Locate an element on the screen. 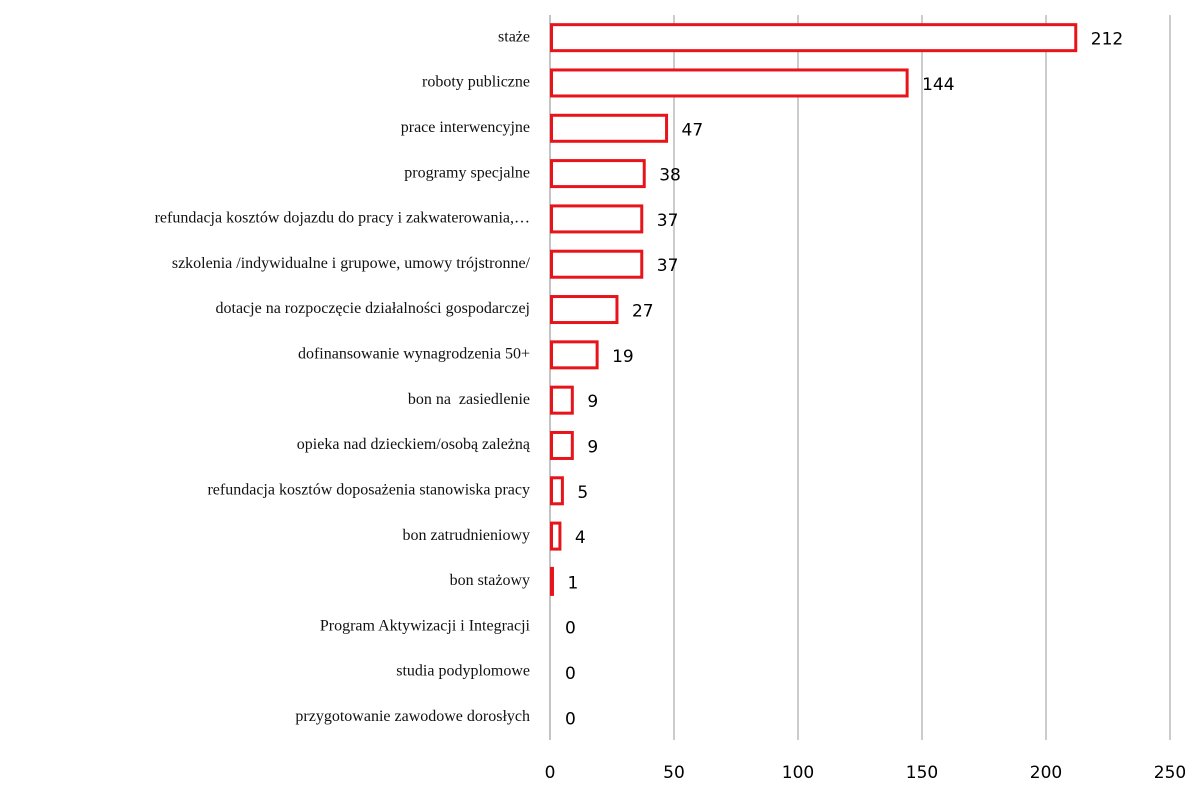 Image resolution: width=1194 pixels, height=785 pixels. x-tick-label: 50 is located at coordinates (674, 773).